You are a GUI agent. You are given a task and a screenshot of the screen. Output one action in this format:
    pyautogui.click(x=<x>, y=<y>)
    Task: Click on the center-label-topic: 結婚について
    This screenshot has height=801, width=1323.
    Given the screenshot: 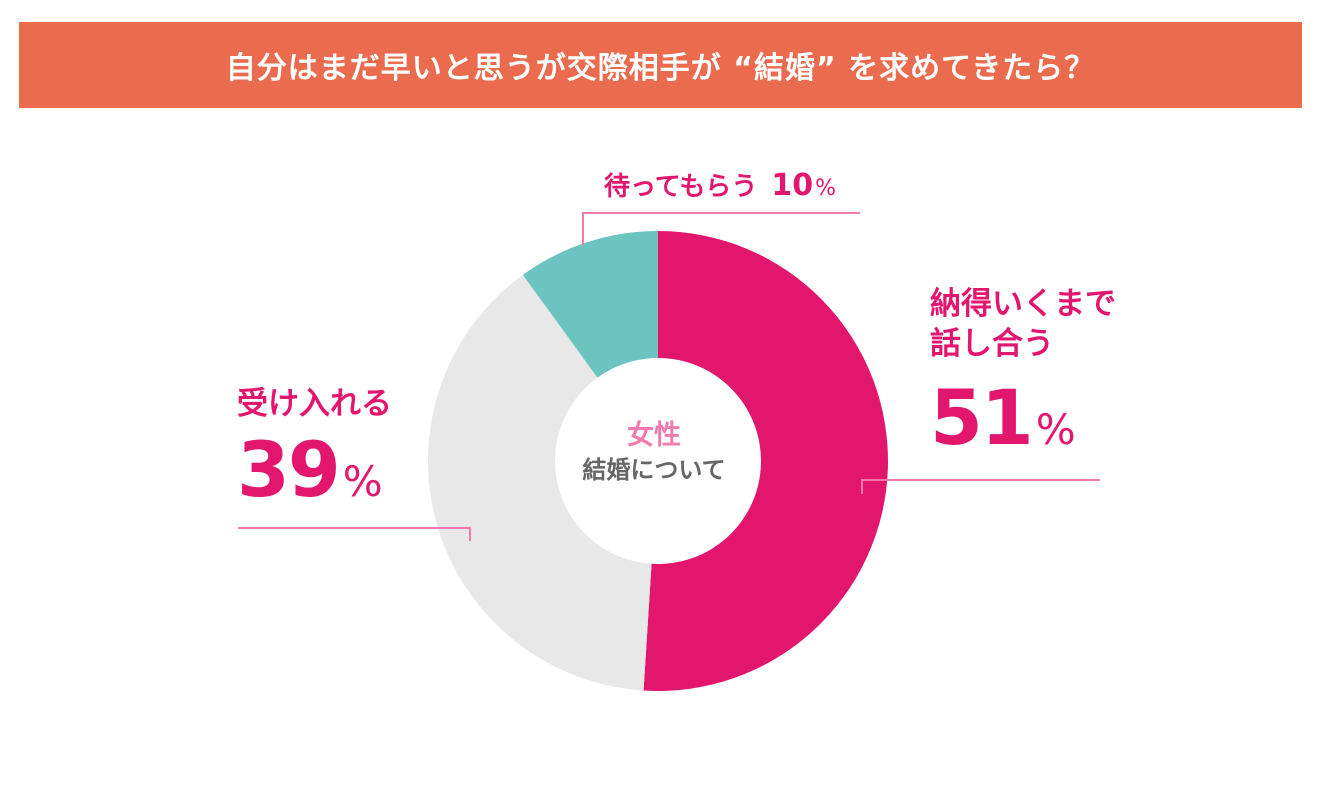 What is the action you would take?
    pyautogui.click(x=654, y=470)
    